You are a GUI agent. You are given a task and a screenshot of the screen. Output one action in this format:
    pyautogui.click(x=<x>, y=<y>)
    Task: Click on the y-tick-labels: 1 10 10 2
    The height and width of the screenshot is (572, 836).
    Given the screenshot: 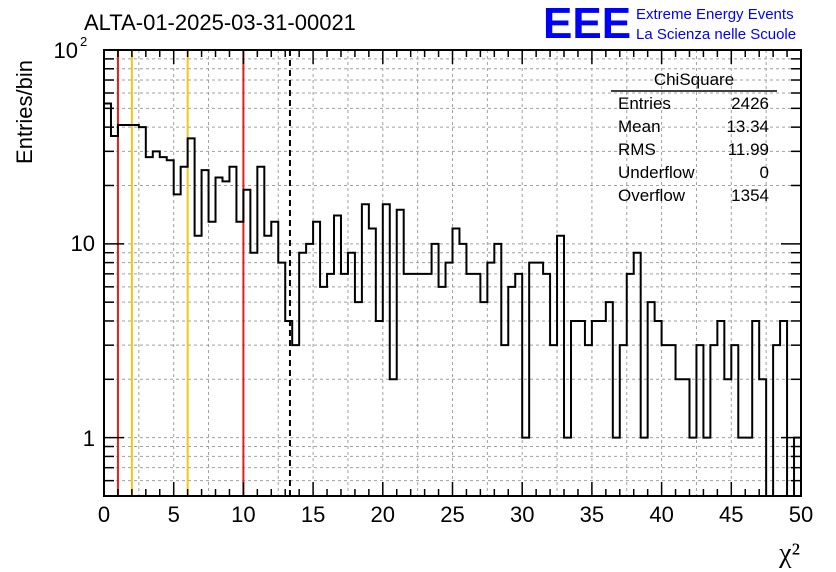 What is the action you would take?
    pyautogui.click(x=74, y=242)
    